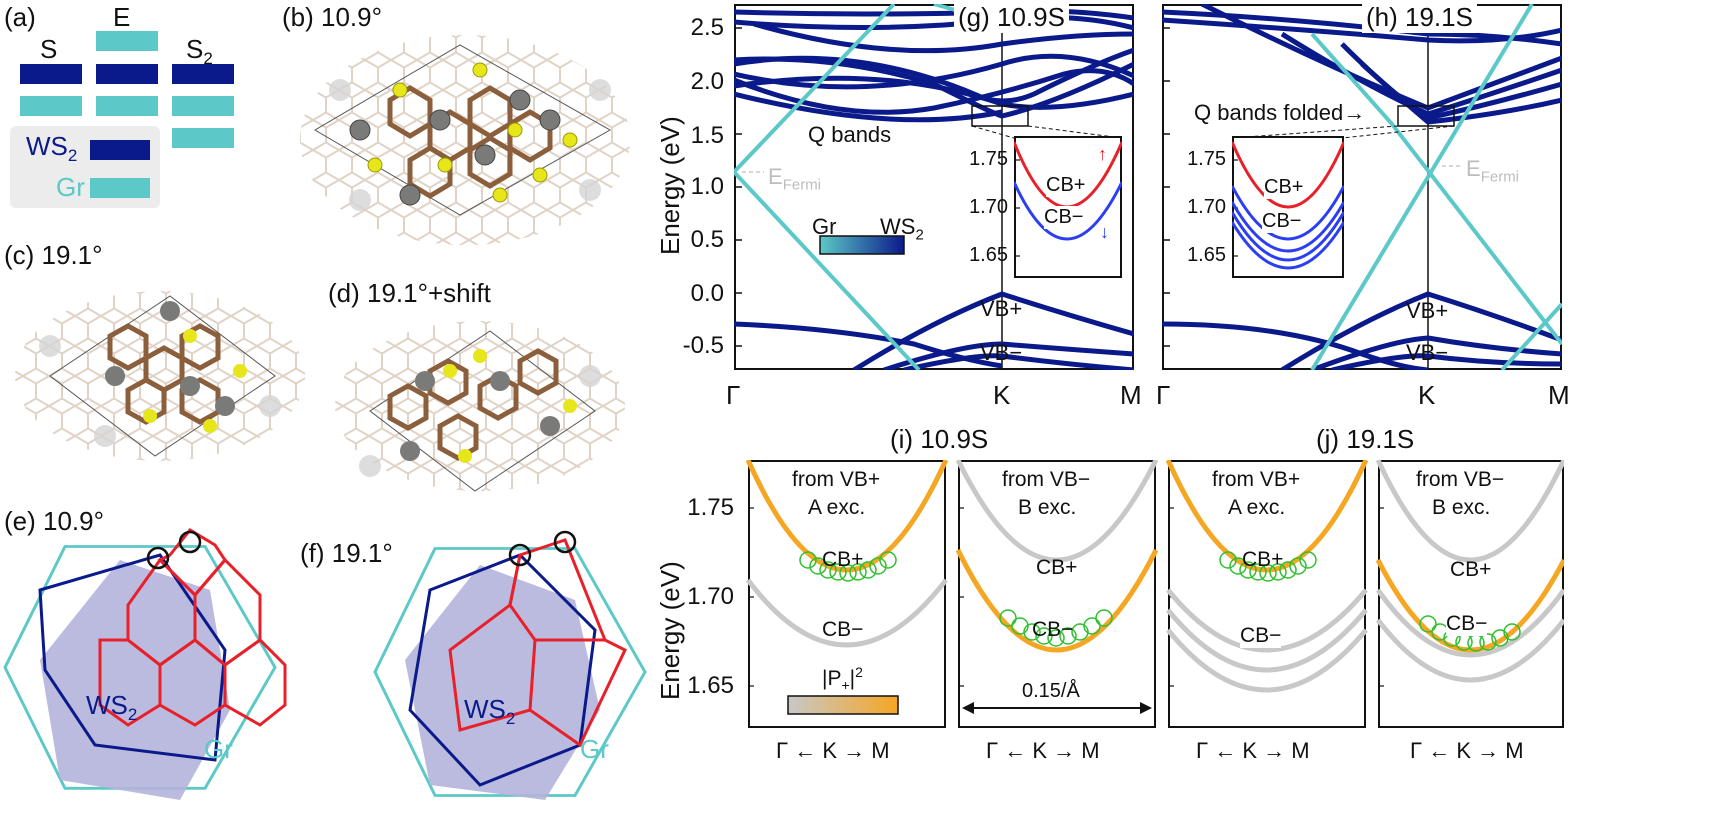 The width and height of the screenshot is (1725, 836). Describe the element at coordinates (1493, 171) in the screenshot. I see `h-efermi-label: EFermi` at that location.